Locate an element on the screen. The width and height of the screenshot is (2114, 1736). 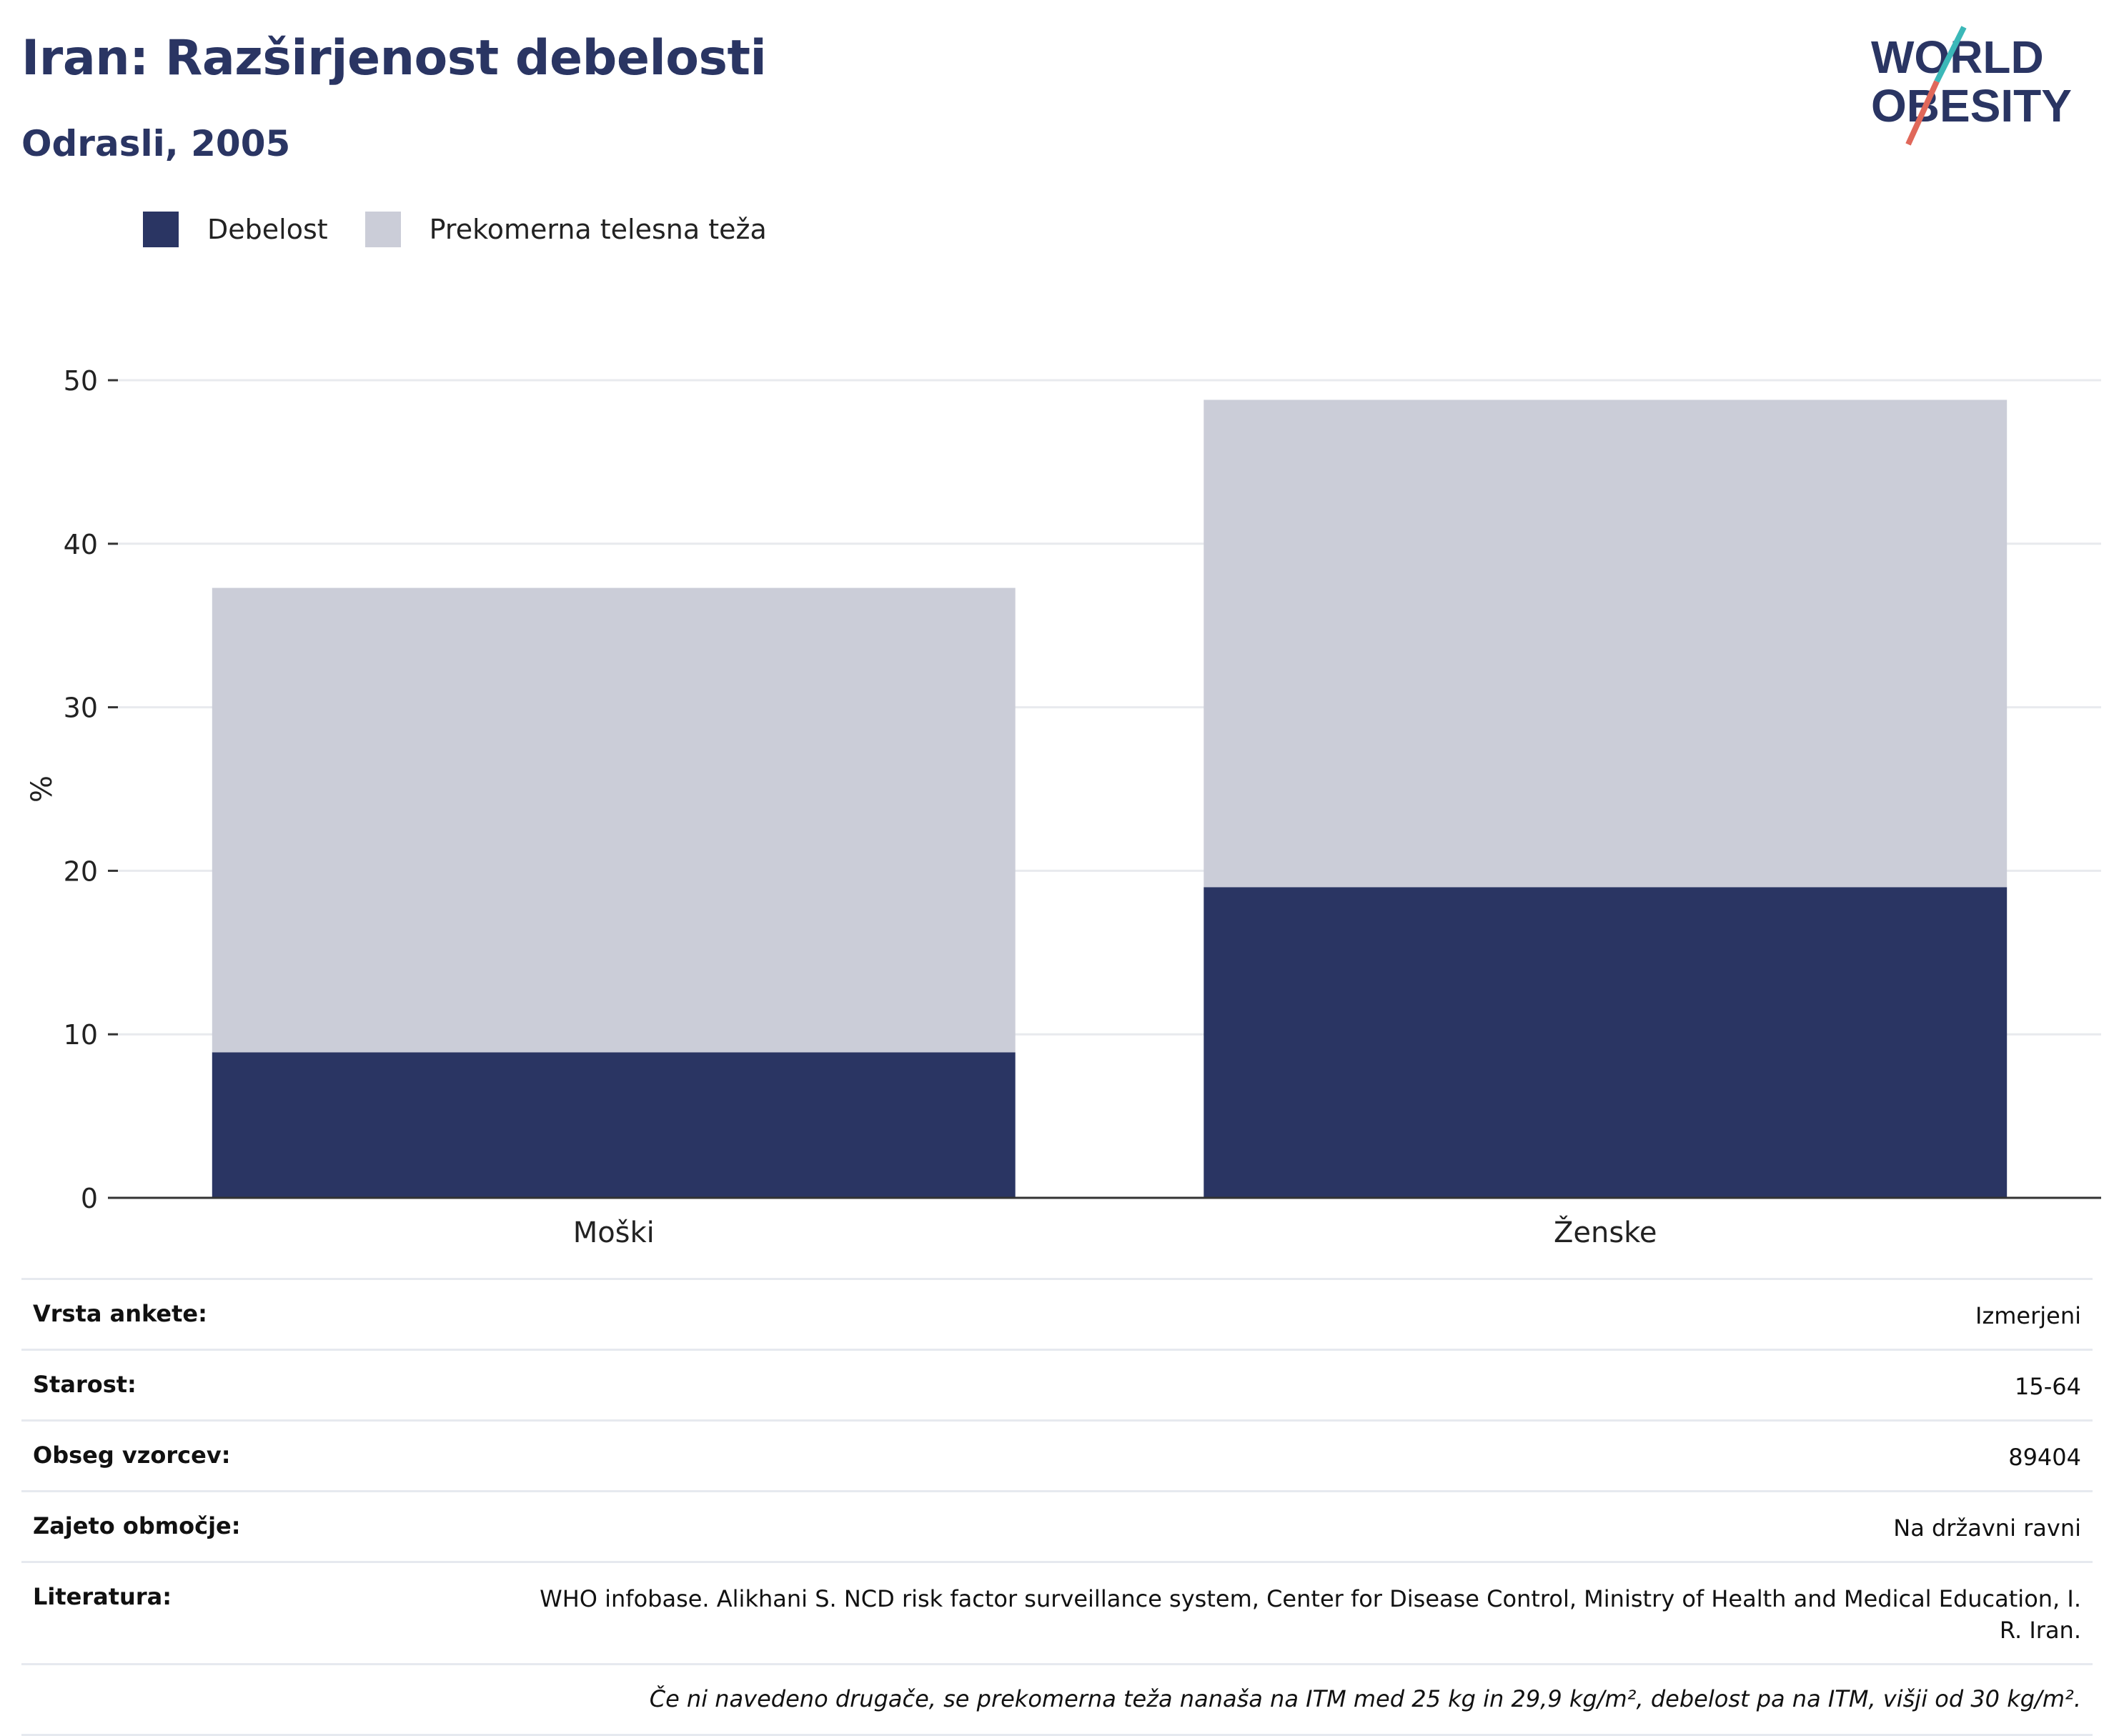
y-tick-label: 20 is located at coordinates (81, 871).